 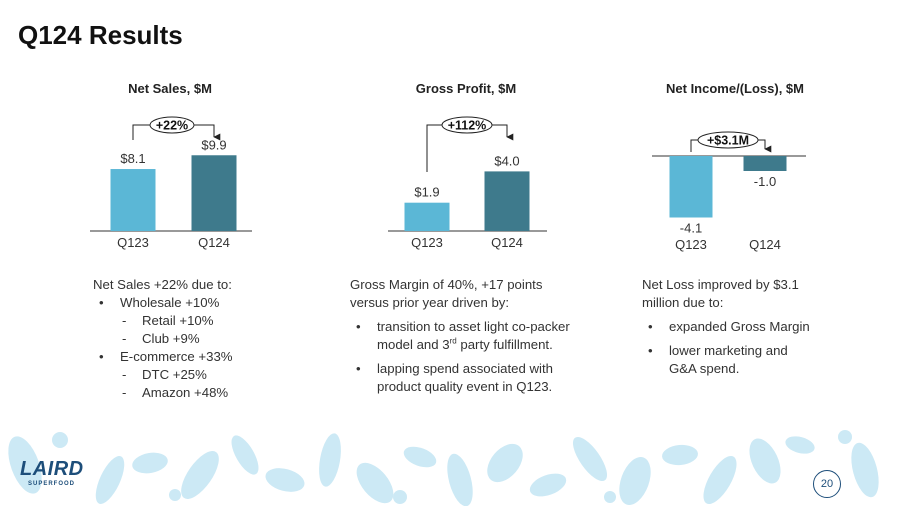 I want to click on net-sales-bar-q124, so click(x=214, y=193).